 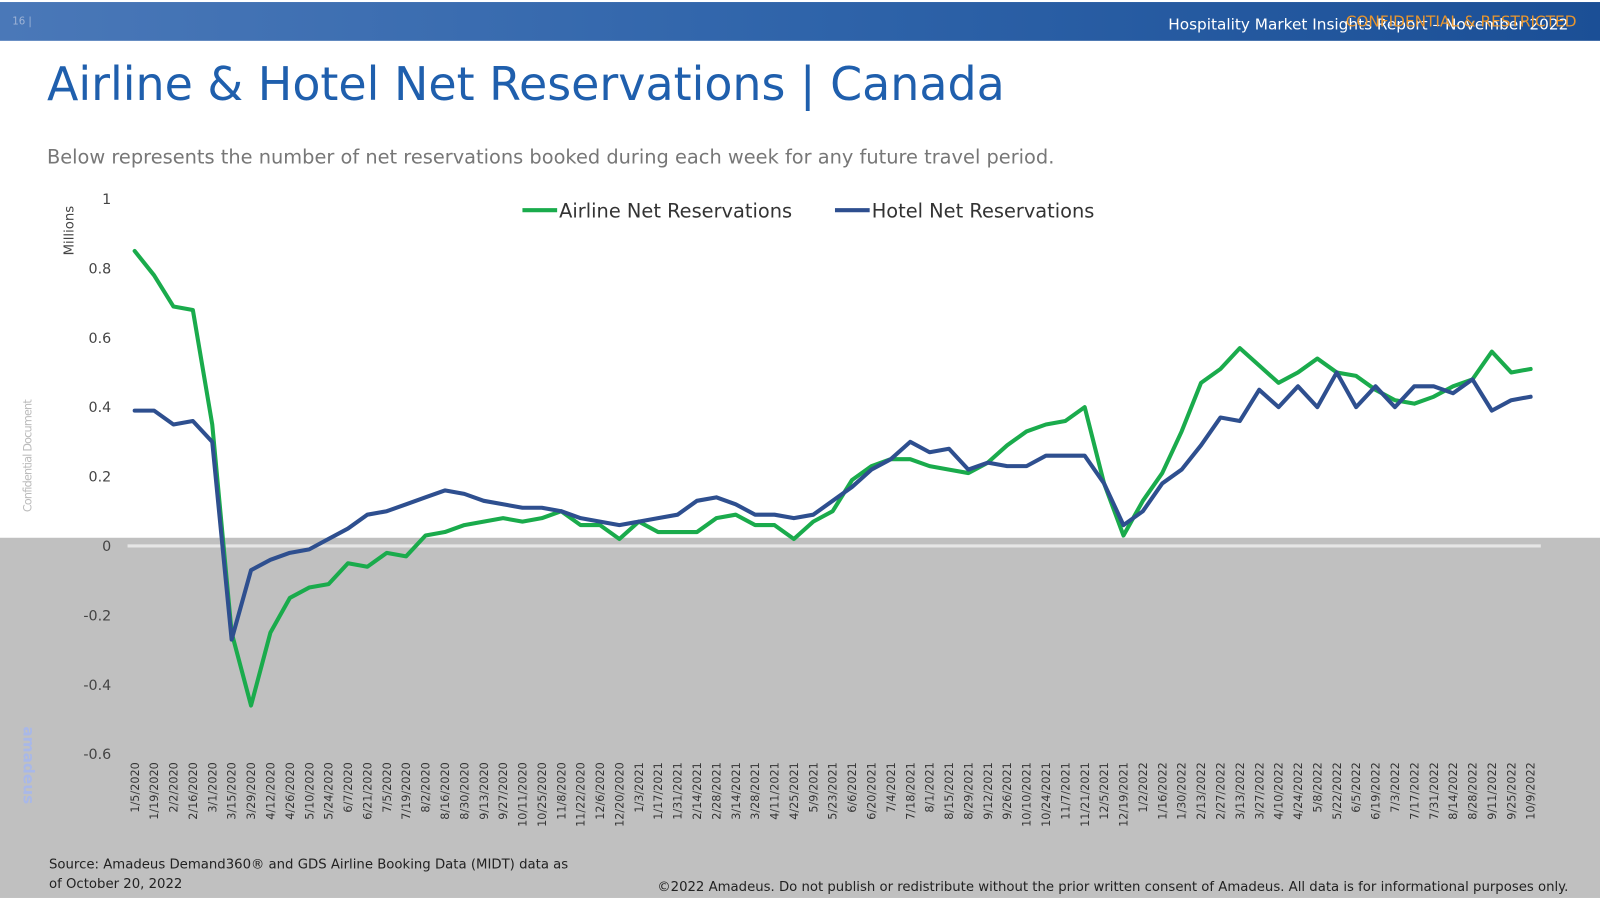 What do you see at coordinates (678, 791) in the screenshot?
I see `x-tick-label: 1/31/2021` at bounding box center [678, 791].